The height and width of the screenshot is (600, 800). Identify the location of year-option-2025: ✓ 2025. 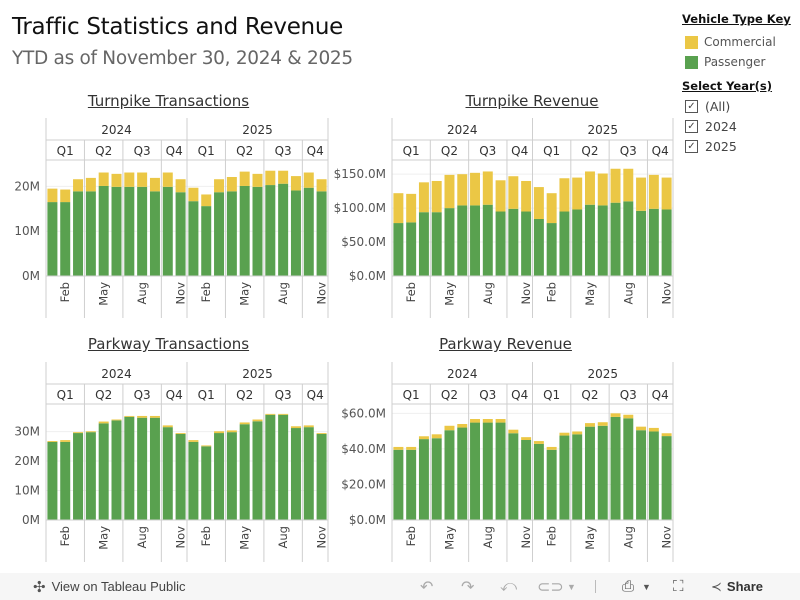
(741, 146).